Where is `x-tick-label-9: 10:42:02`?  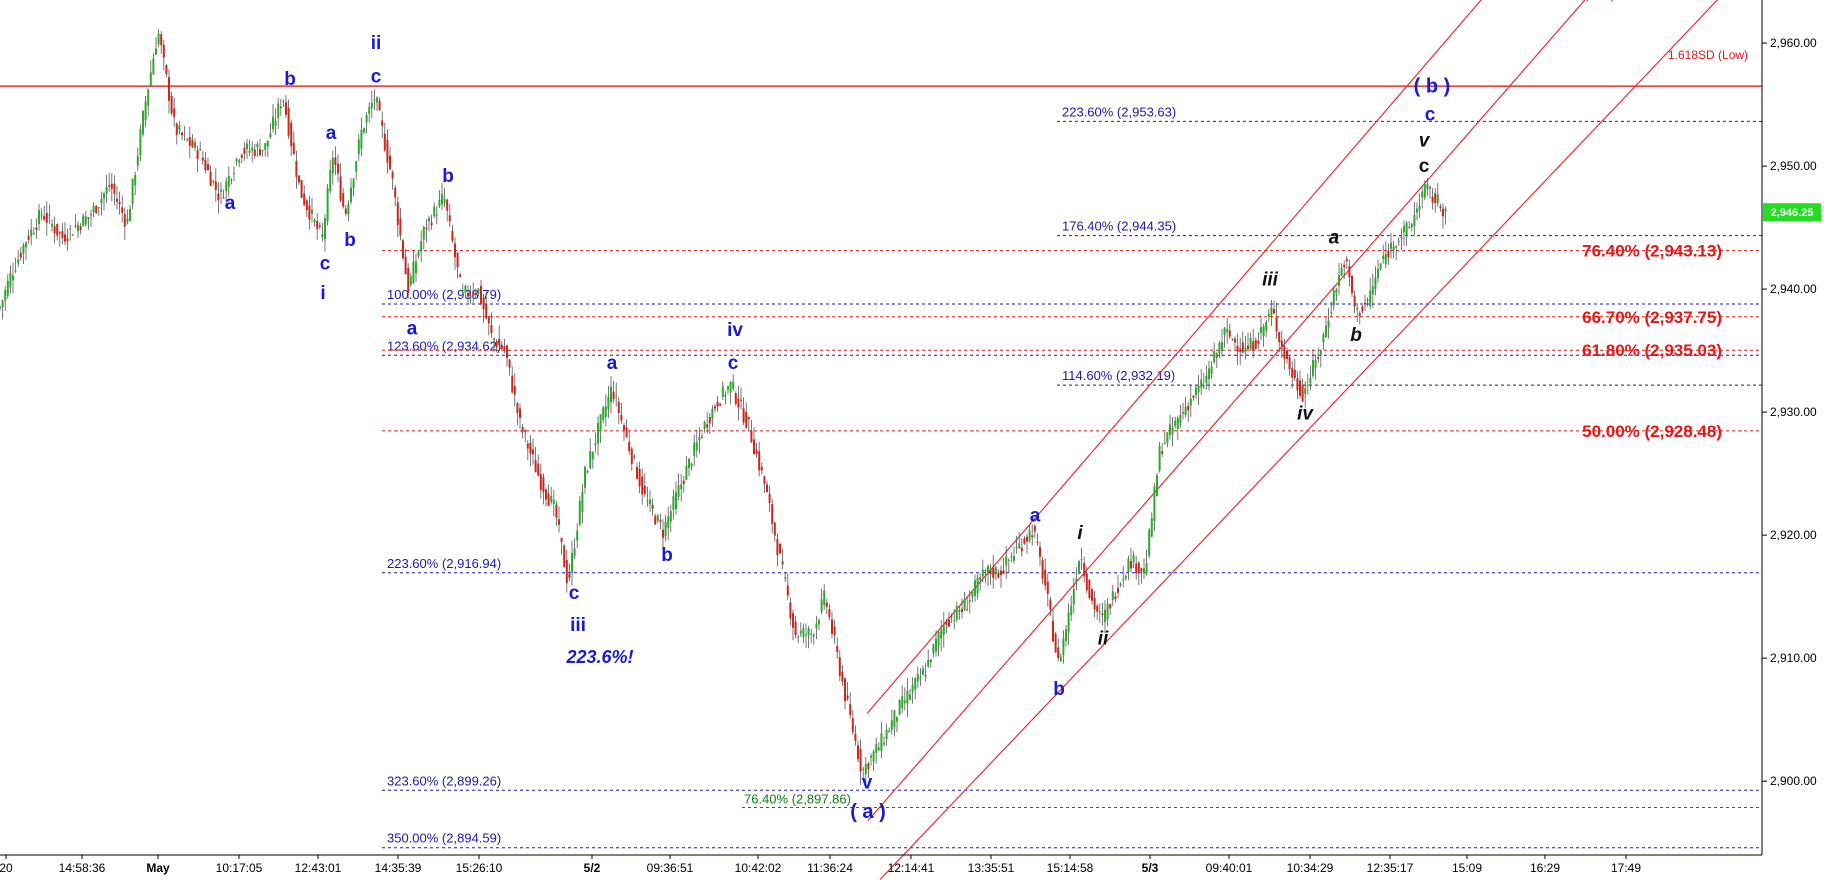
x-tick-label-9: 10:42:02 is located at coordinates (758, 868).